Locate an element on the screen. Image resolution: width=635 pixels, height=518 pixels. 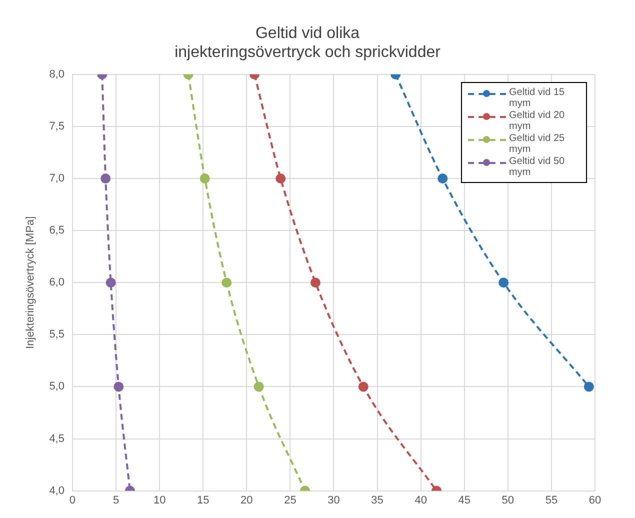
x-tick-label: 40 is located at coordinates (420, 500).